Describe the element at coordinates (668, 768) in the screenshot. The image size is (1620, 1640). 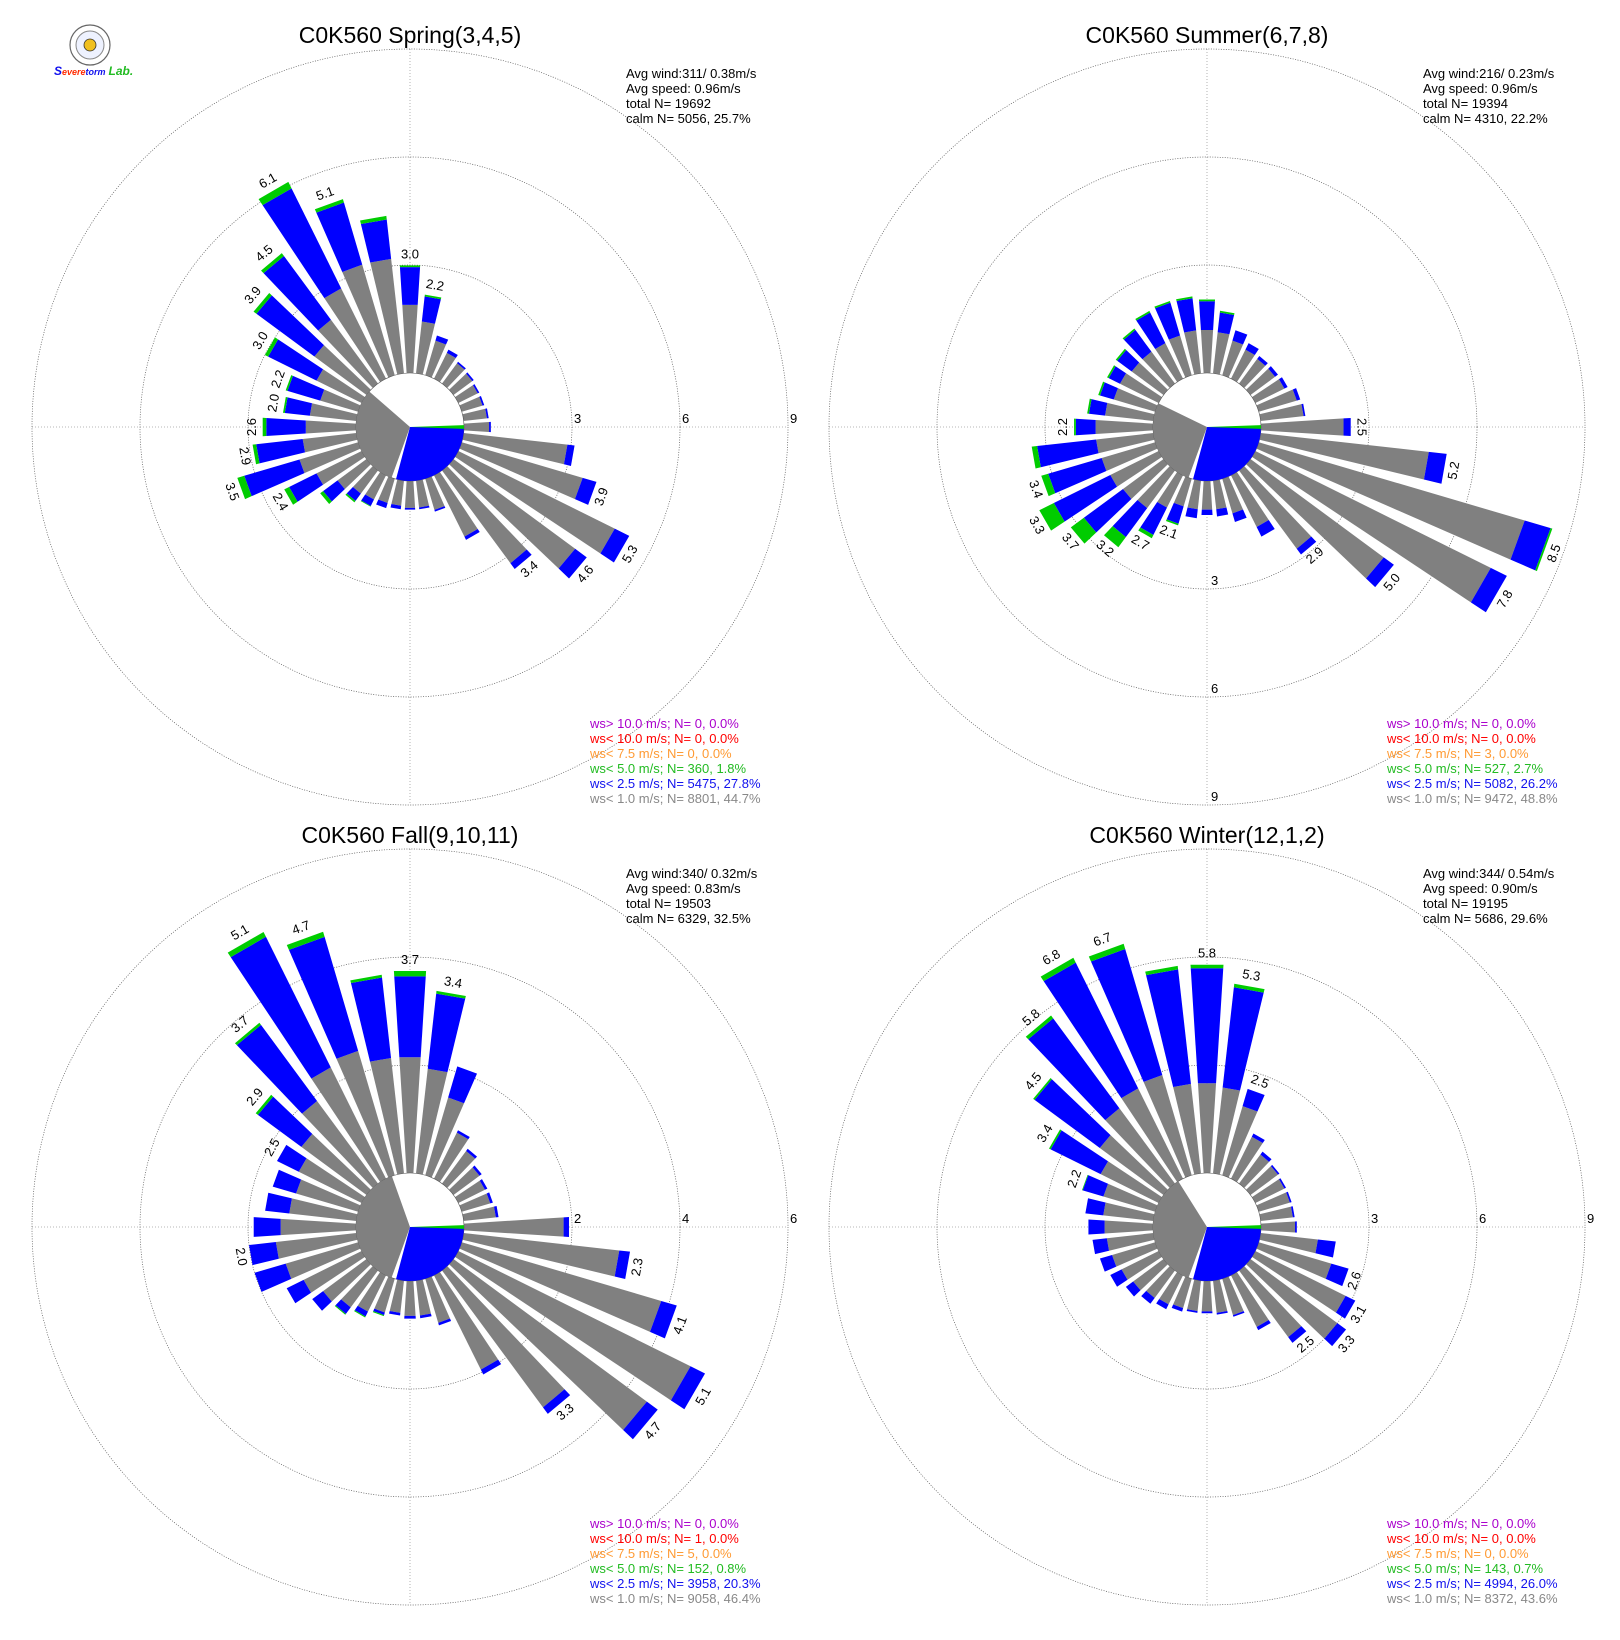
I see `legend-entry: ws< 5.0 m/s; N= 360, 1.8%` at that location.